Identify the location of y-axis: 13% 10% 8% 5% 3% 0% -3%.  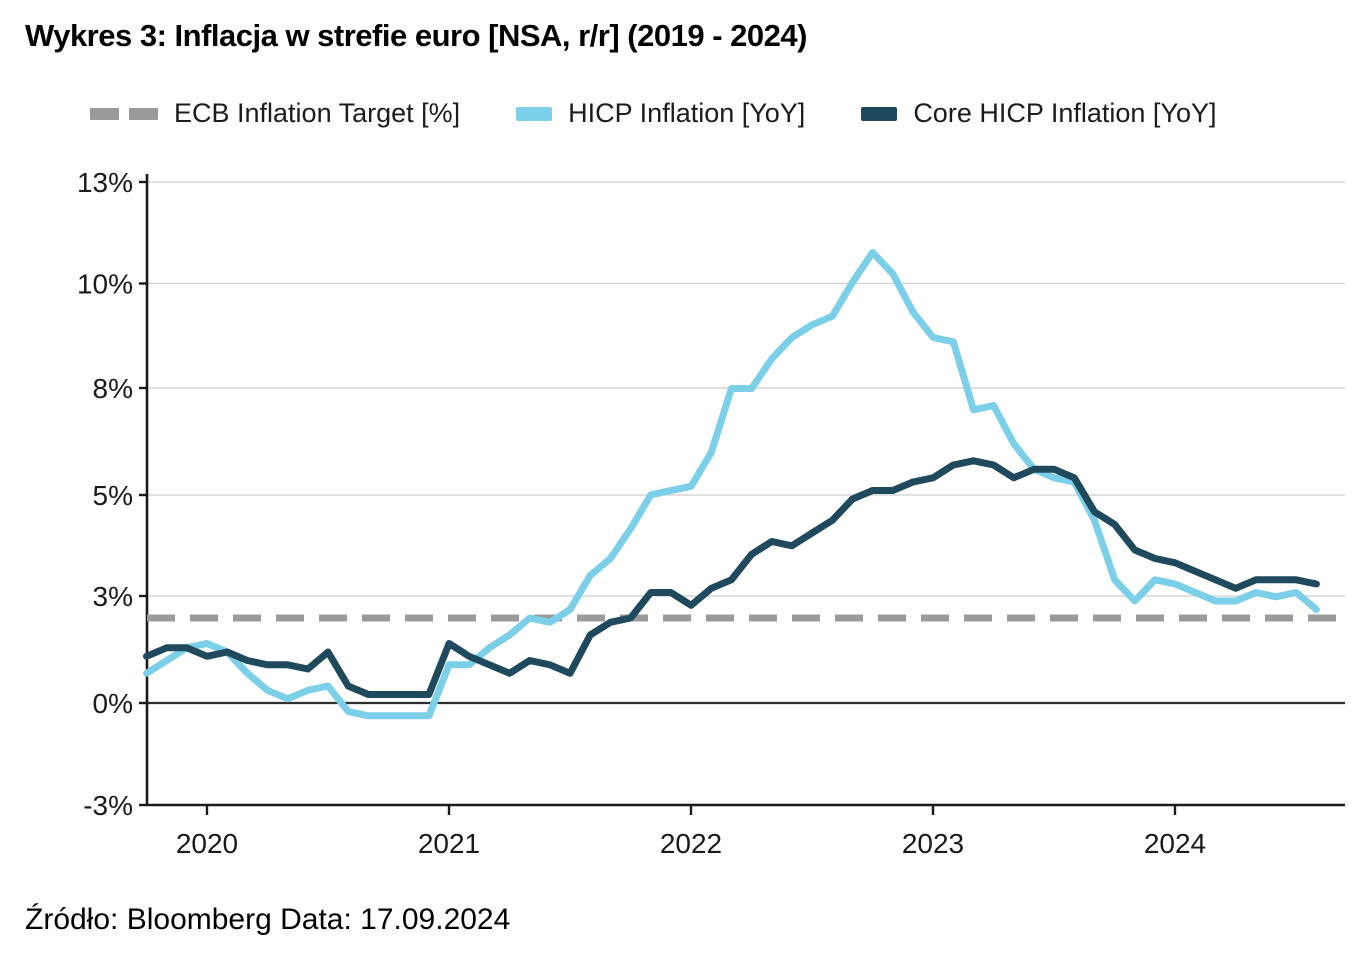
(113, 494).